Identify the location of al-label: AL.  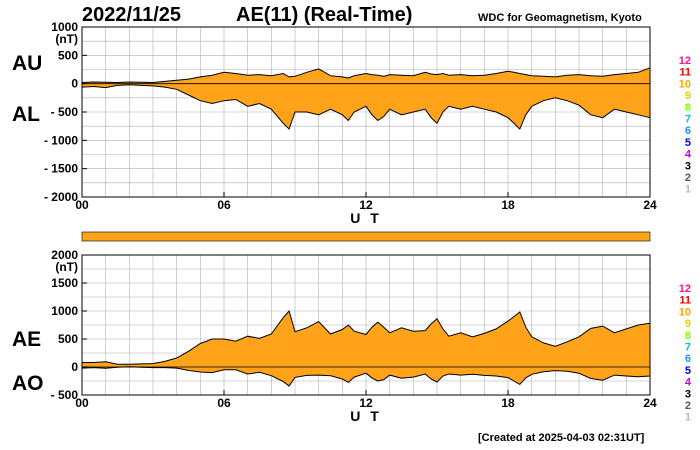
(26, 114).